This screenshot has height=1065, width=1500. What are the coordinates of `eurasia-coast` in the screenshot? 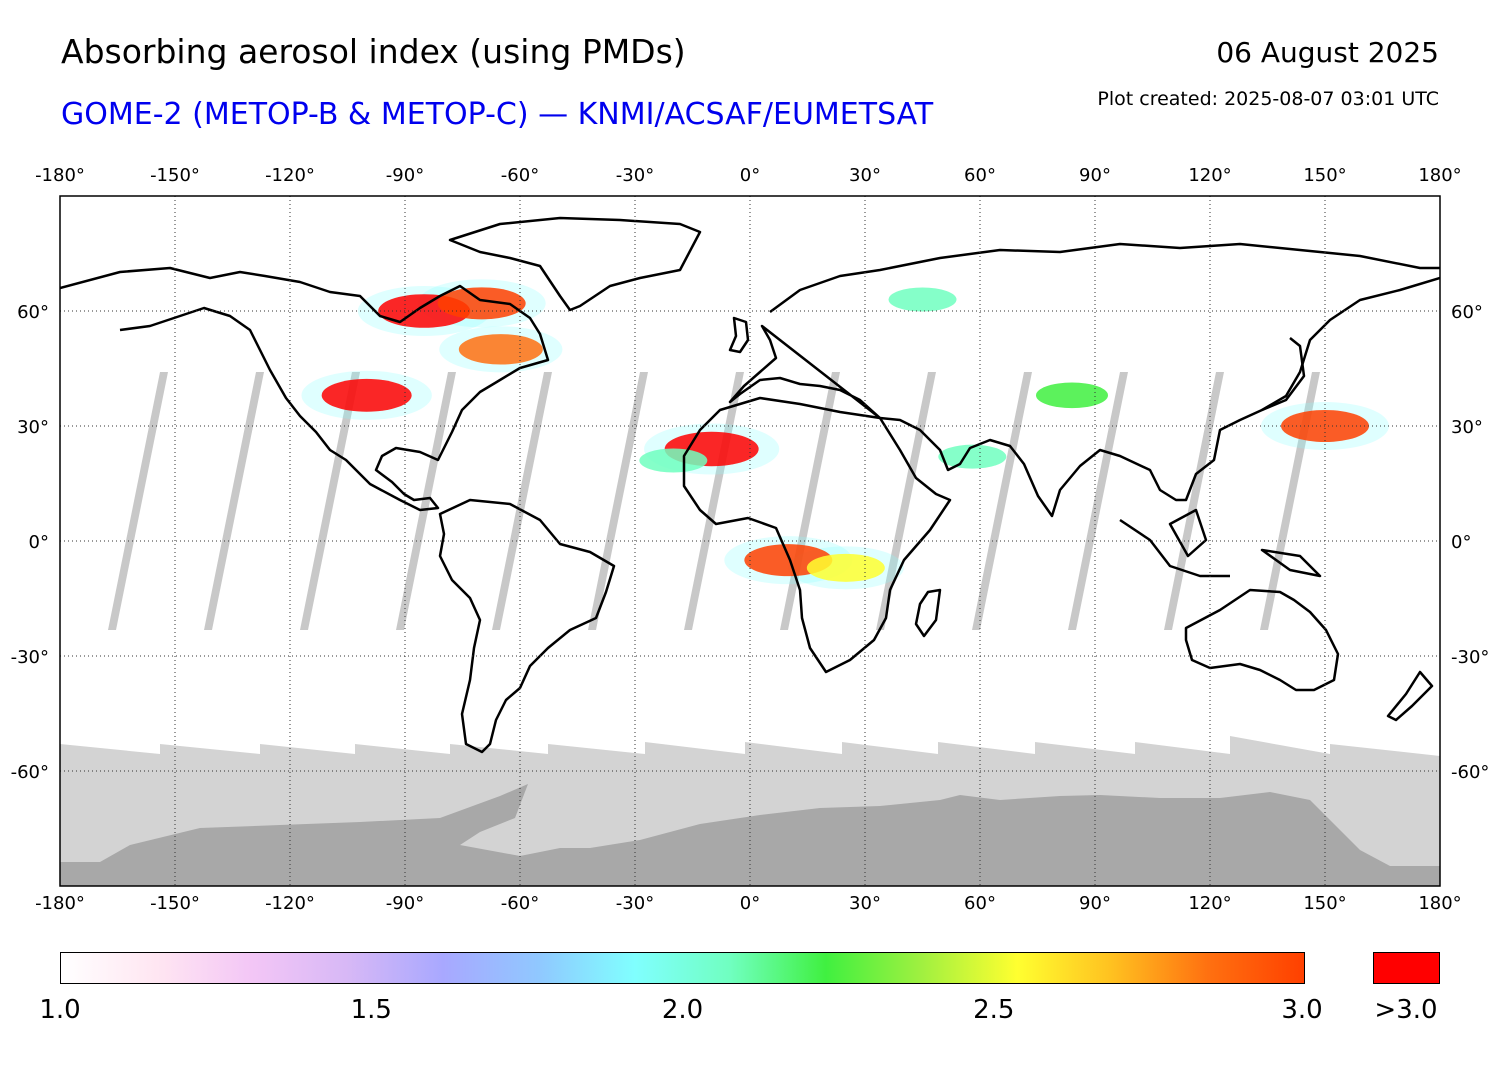 It's located at (1084, 380).